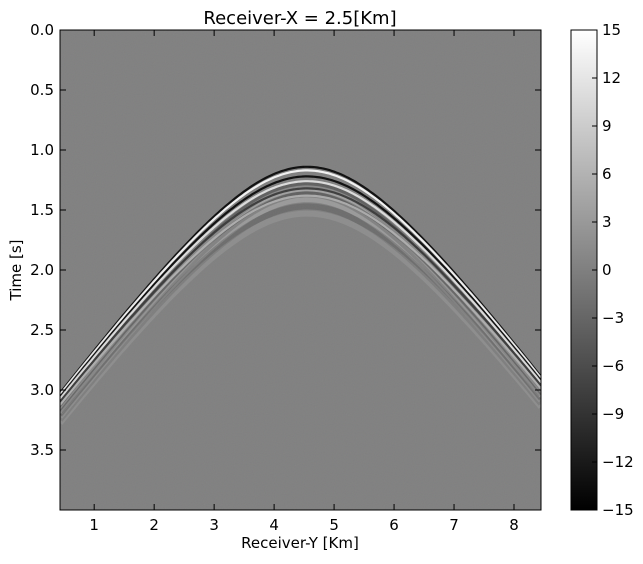  Describe the element at coordinates (611, 78) in the screenshot. I see `colorbar-tick-label: 12` at that location.